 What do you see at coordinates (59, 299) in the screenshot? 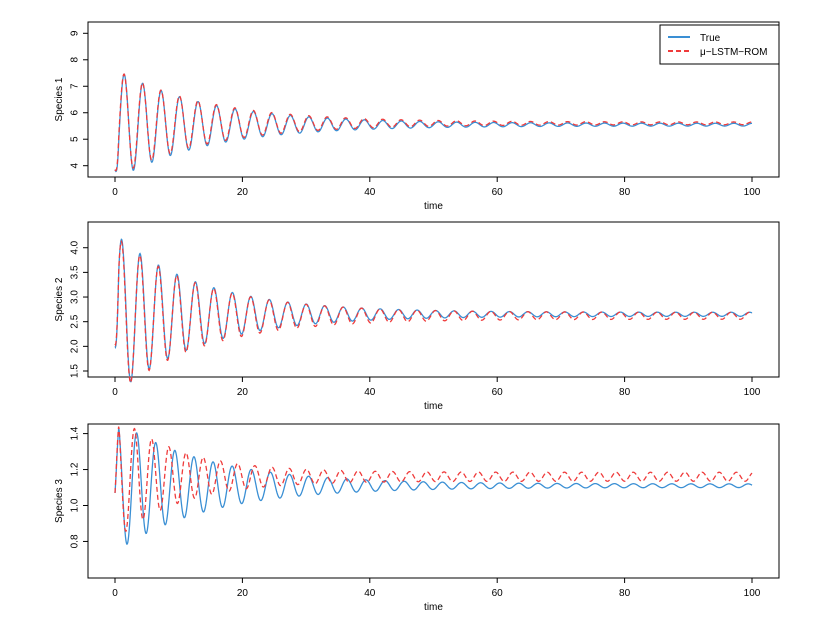
I see `y-axis-title: Species 2` at bounding box center [59, 299].